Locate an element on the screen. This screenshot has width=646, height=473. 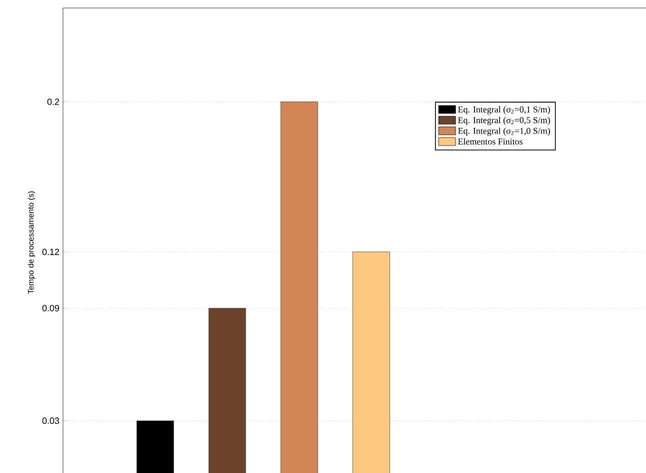
legend-label: Eq. Integral (σ$_{2}$=0,1 S/m) is located at coordinates (504, 110).